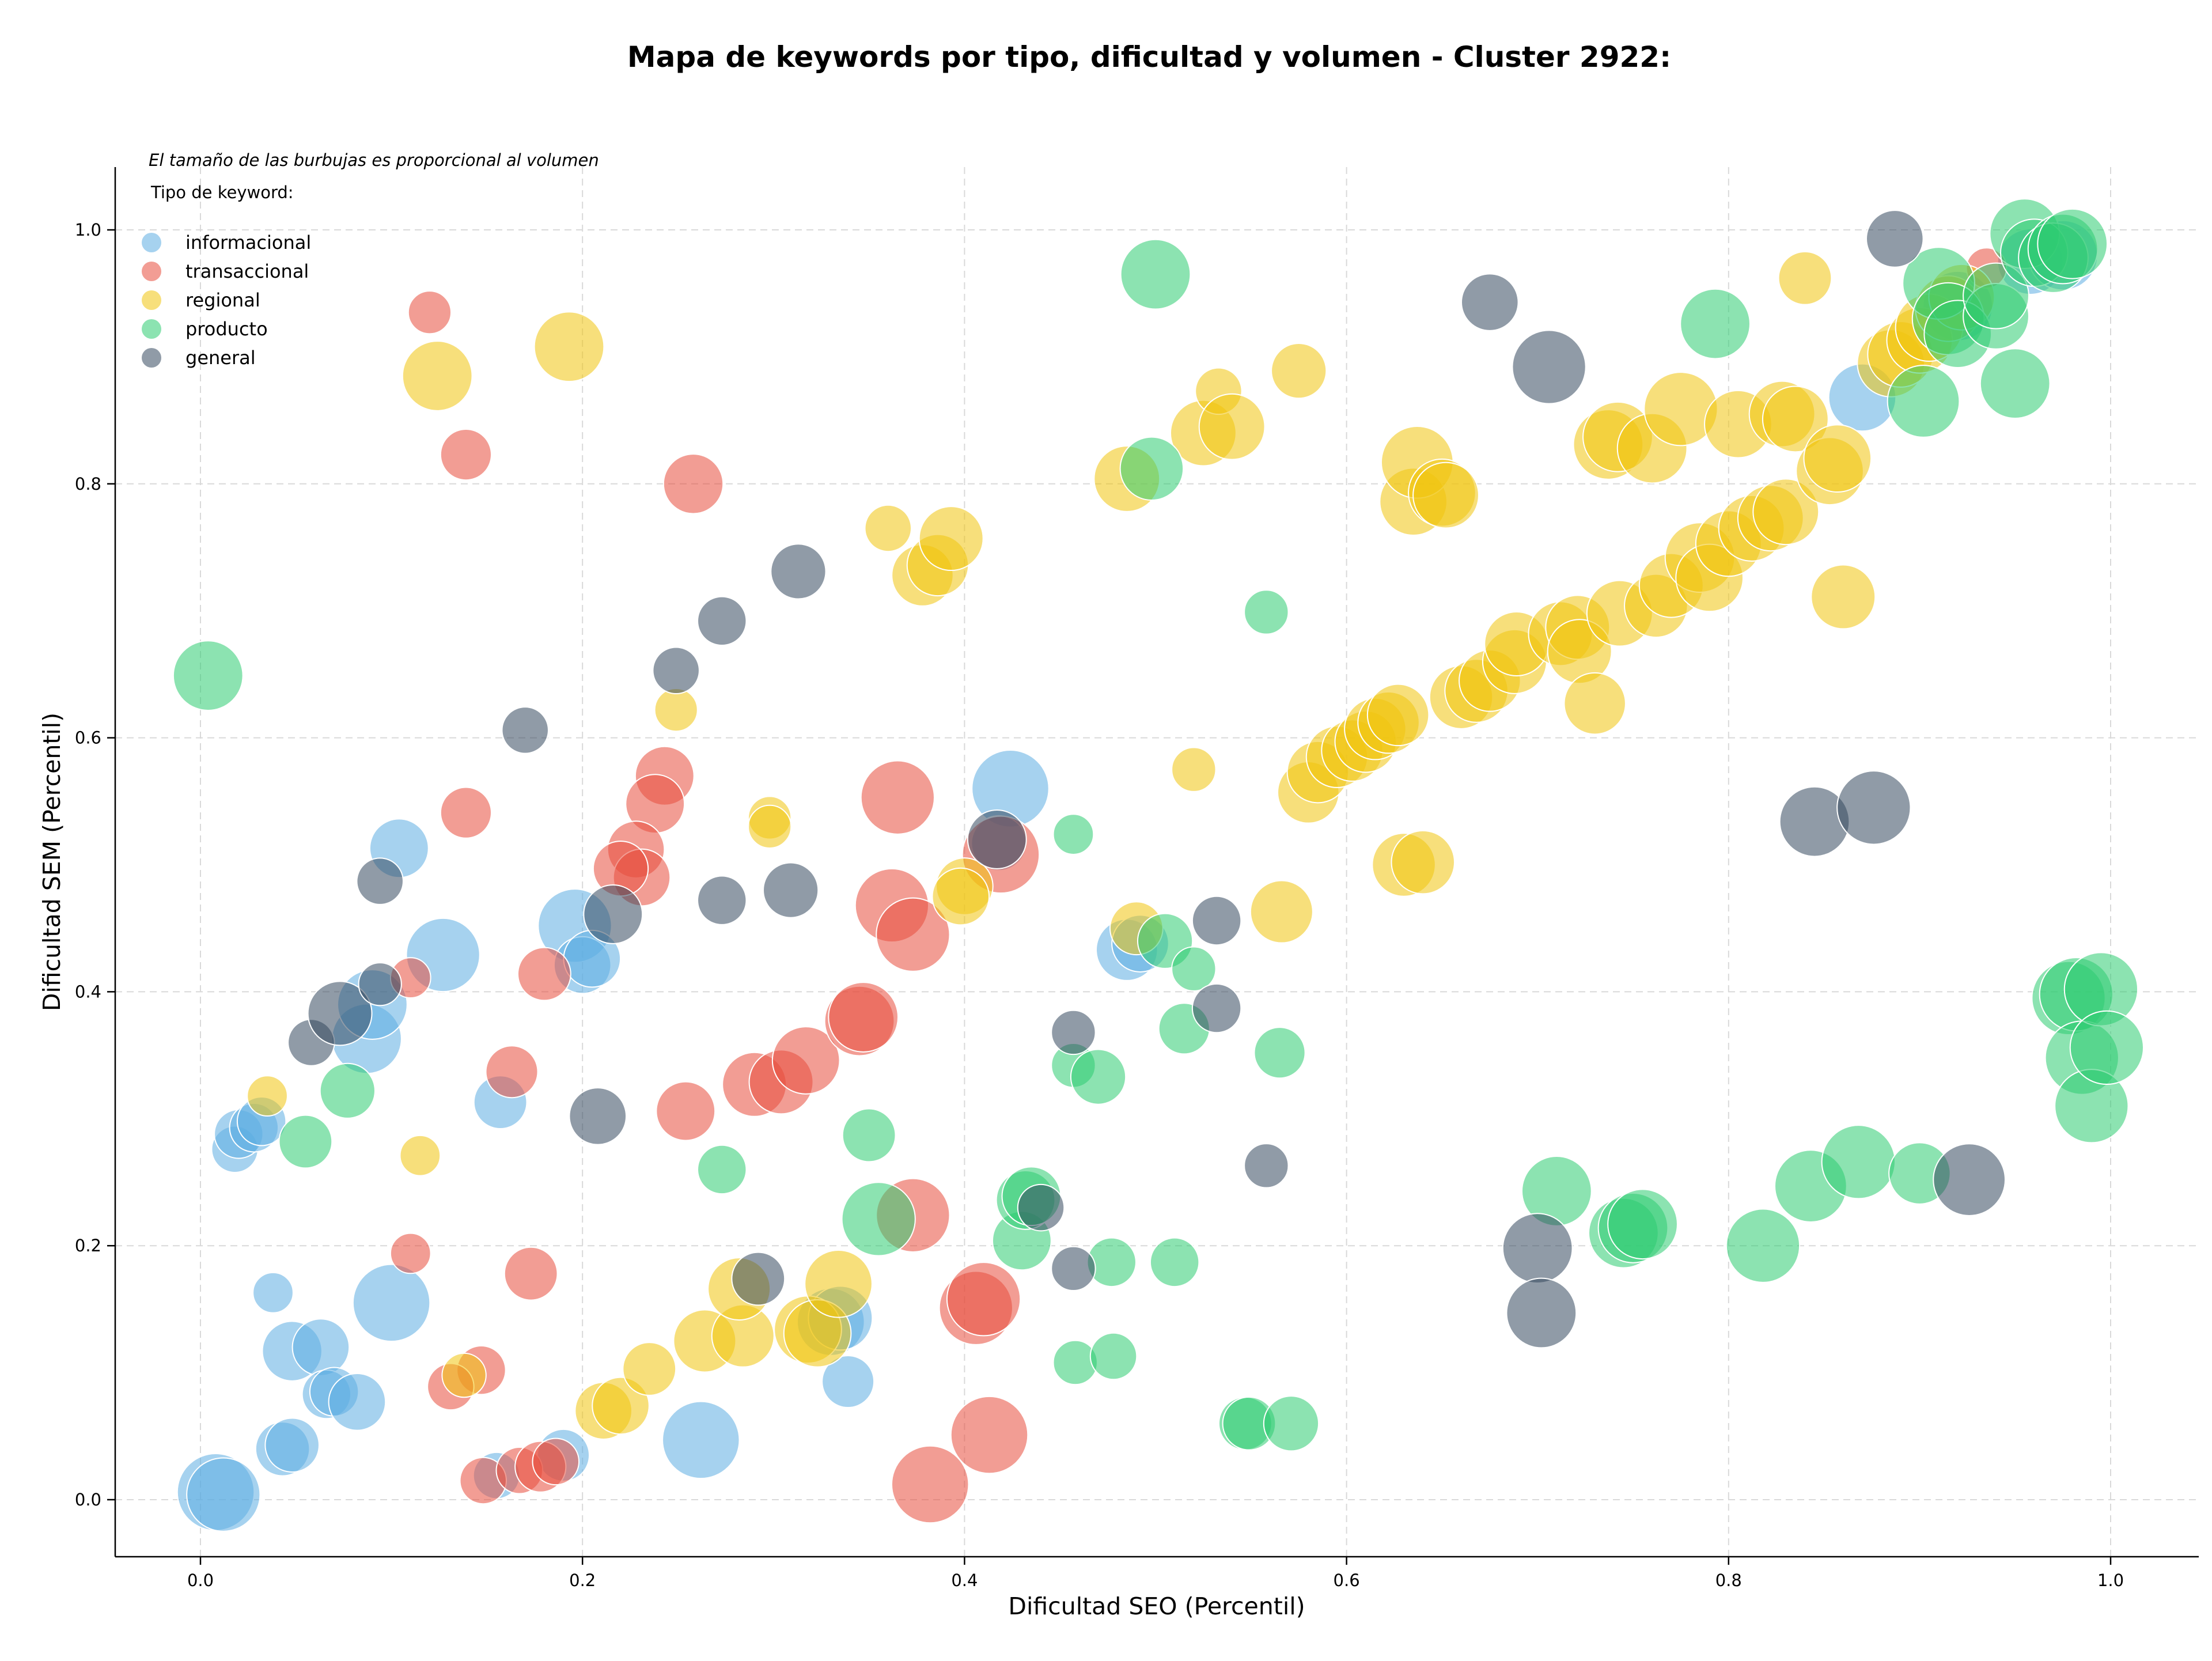 Image resolution: width=2212 pixels, height=1661 pixels. What do you see at coordinates (151, 300) in the screenshot?
I see `legend-marker-regional` at bounding box center [151, 300].